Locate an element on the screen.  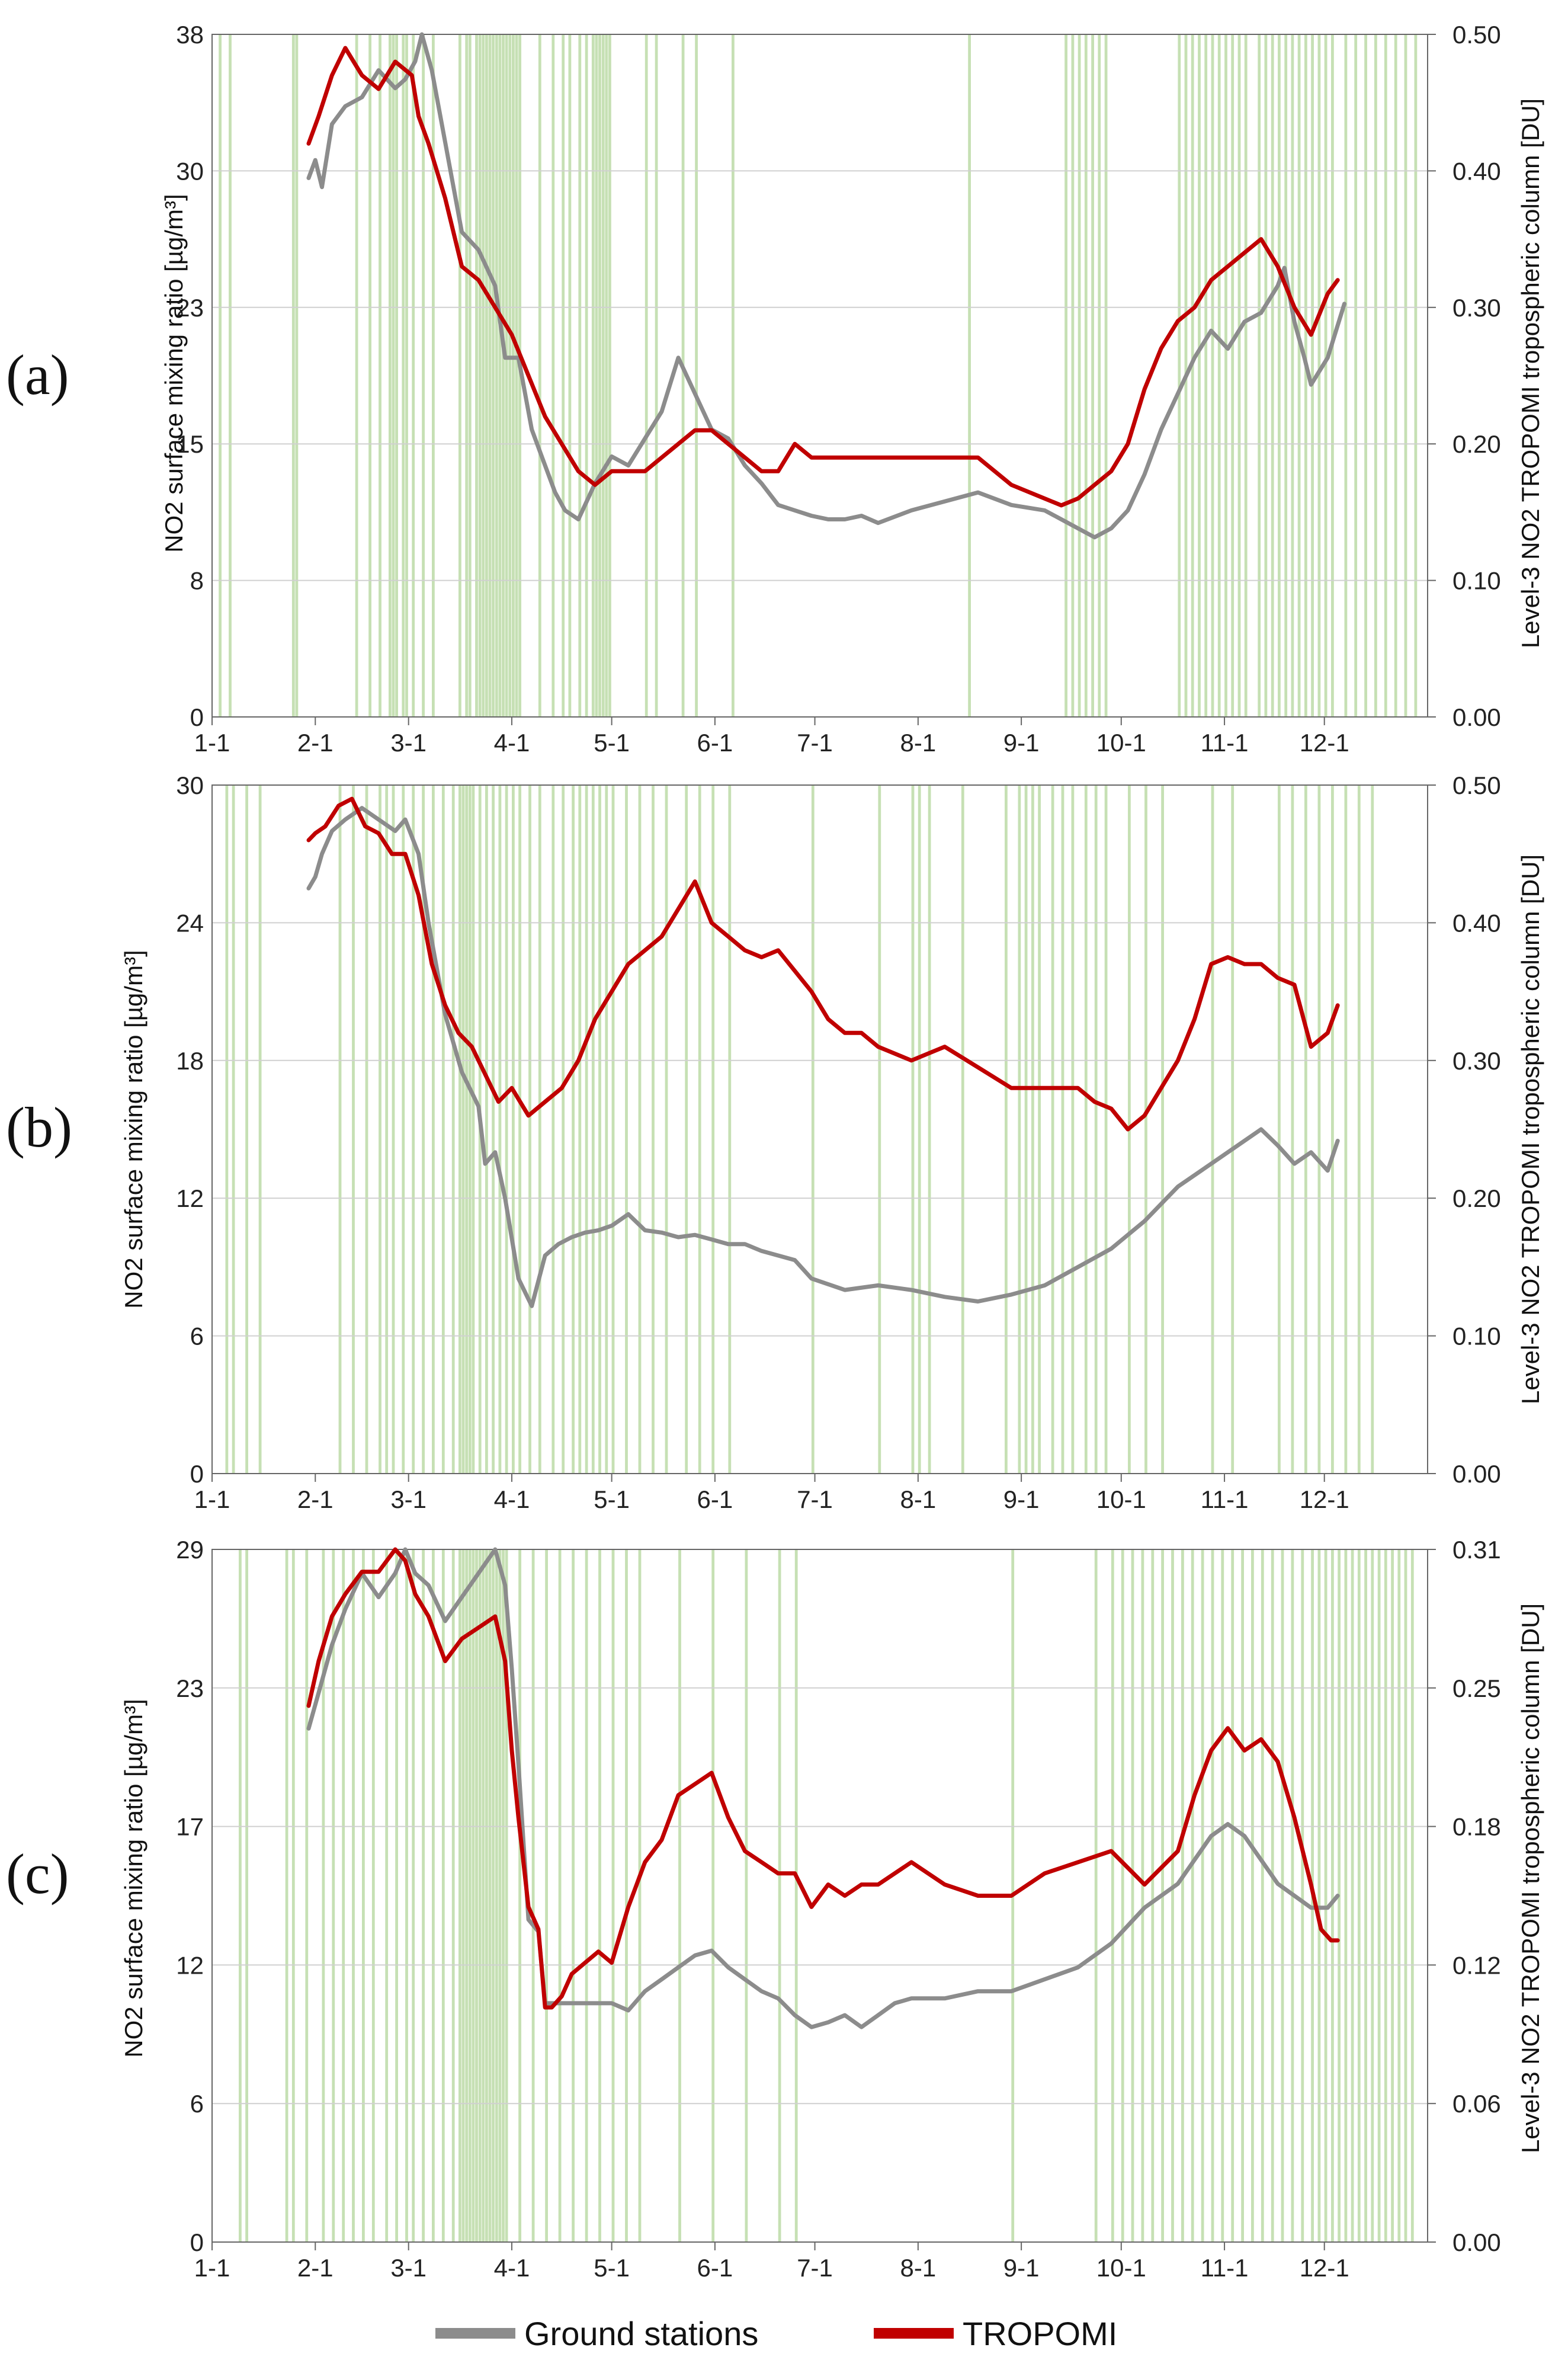
panel-b-x-tick-label-6: 7-1 is located at coordinates (815, 1499).